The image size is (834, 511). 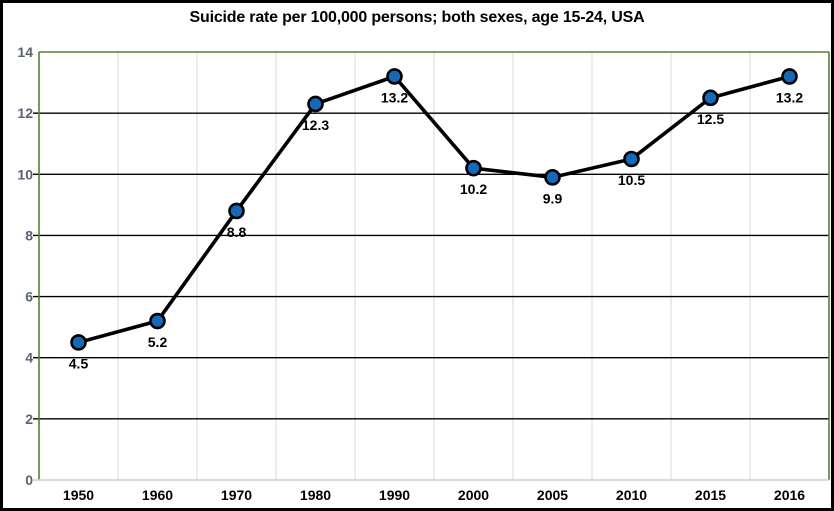 I want to click on data-point-2016, so click(x=789, y=76).